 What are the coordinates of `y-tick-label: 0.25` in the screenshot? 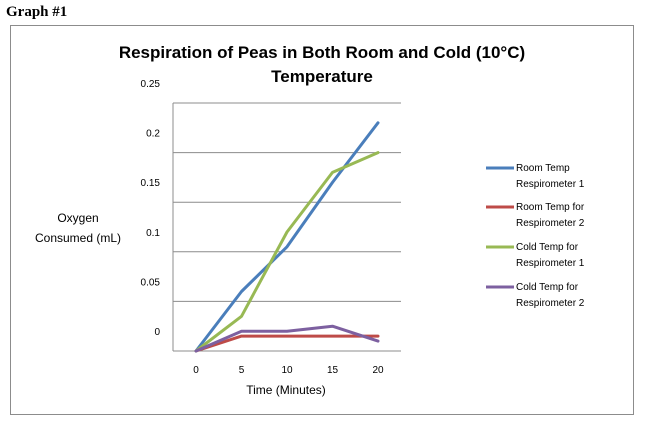 It's located at (151, 84).